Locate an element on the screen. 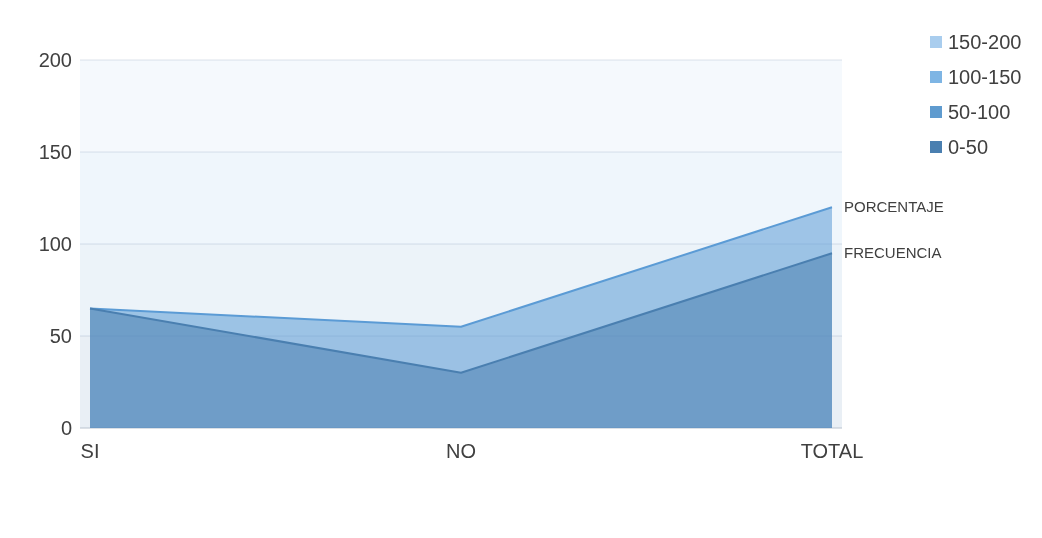 Image resolution: width=1042 pixels, height=538 pixels. y-tick-label: 150 is located at coordinates (55, 152).